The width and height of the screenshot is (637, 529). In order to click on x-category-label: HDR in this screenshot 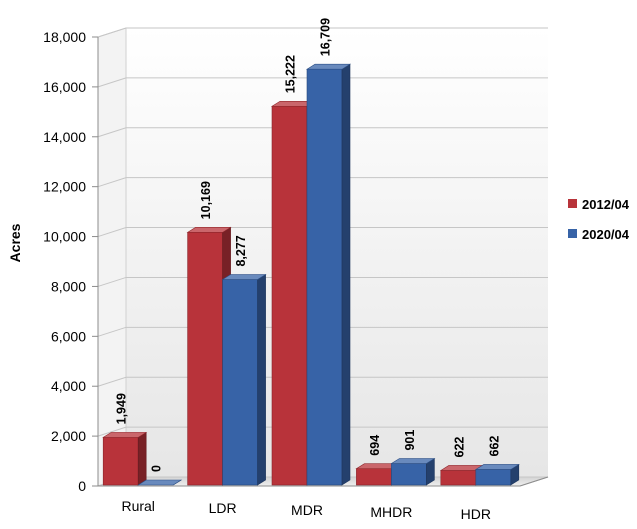, I will do `click(476, 514)`.